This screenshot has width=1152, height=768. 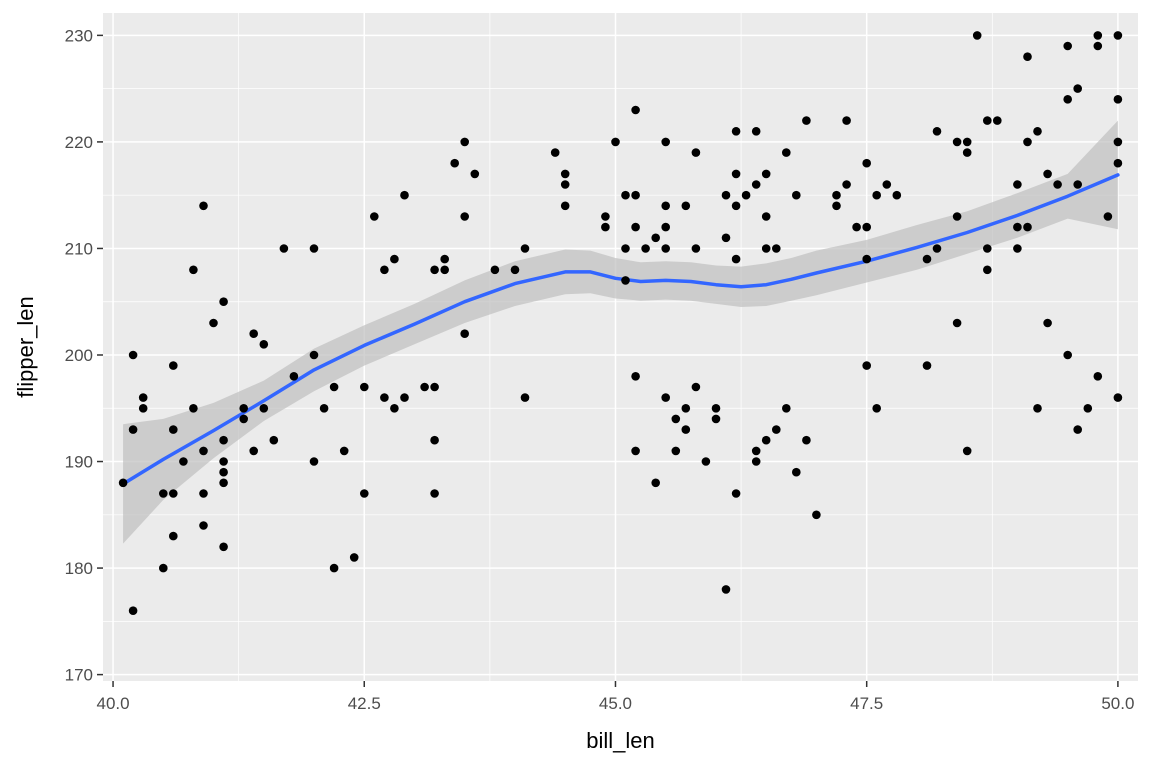 What do you see at coordinates (620, 740) in the screenshot?
I see `x-axis-title: bill_len` at bounding box center [620, 740].